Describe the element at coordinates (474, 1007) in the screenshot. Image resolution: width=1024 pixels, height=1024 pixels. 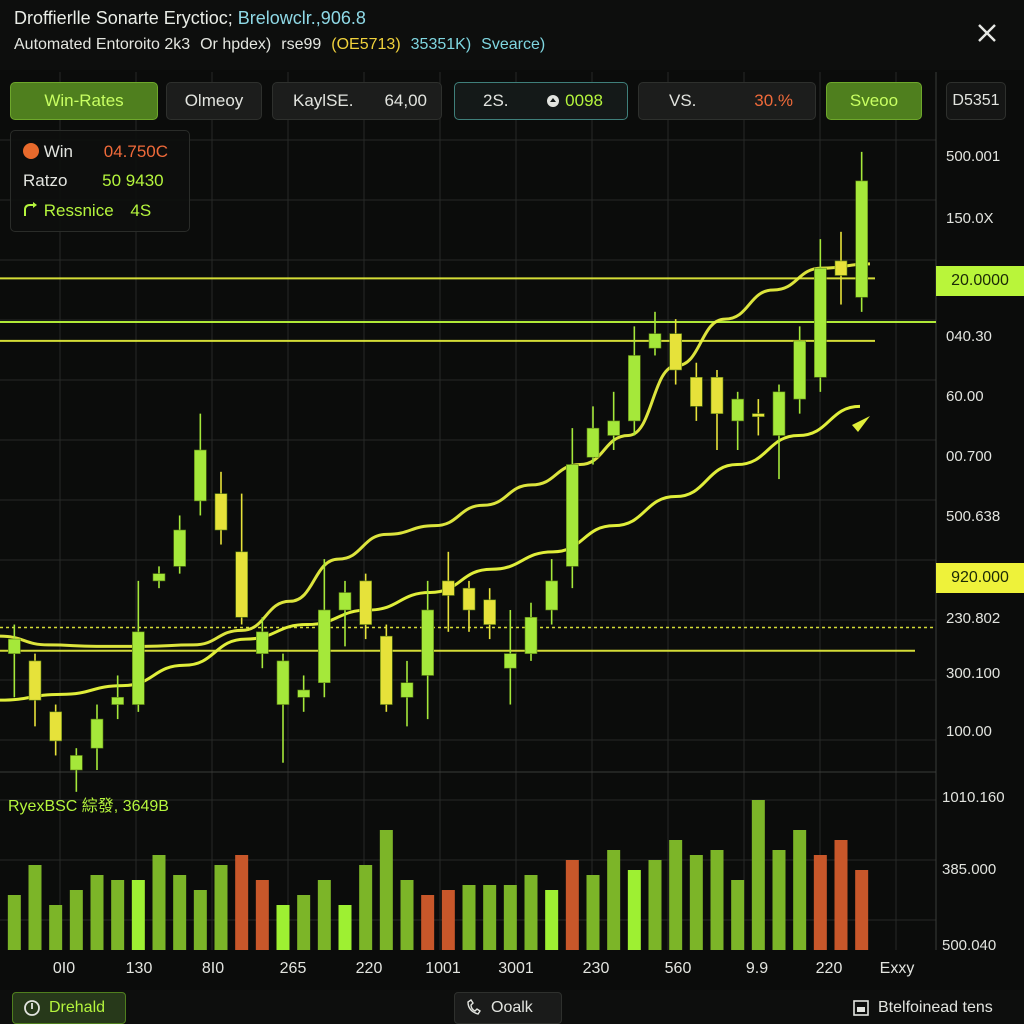
I see `phone-icon` at that location.